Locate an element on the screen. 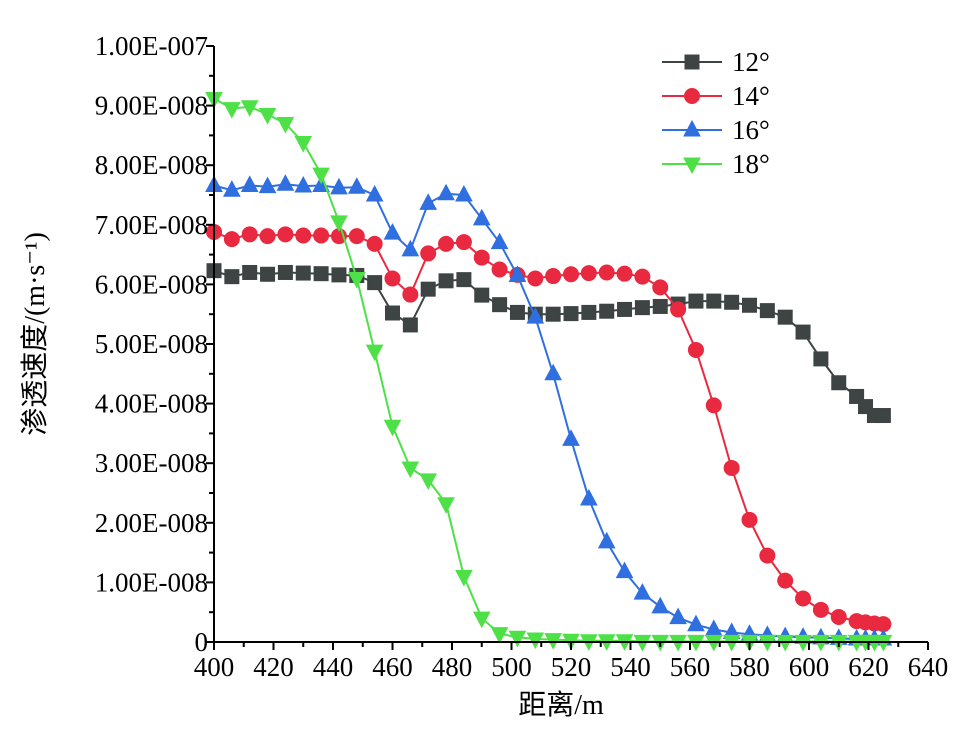  y-tick-label: 5.00E-008 is located at coordinates (151, 344).